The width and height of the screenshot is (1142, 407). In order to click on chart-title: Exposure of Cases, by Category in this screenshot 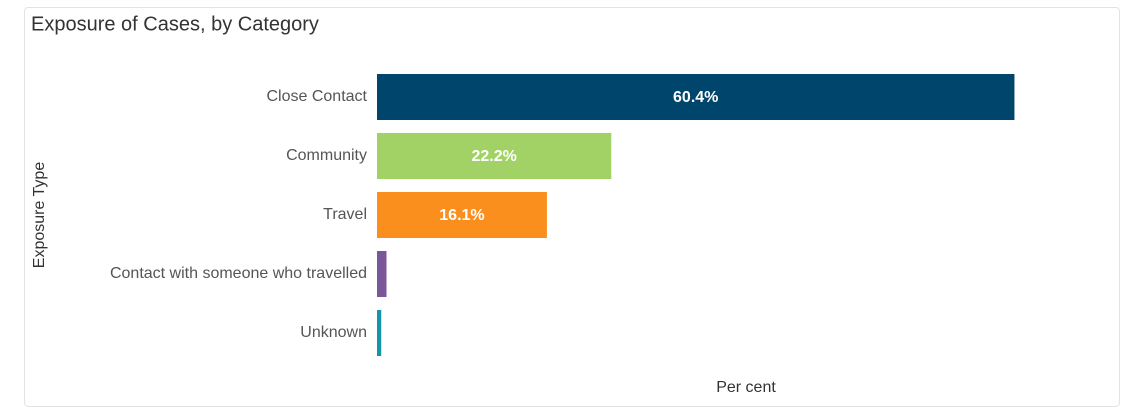, I will do `click(175, 24)`.